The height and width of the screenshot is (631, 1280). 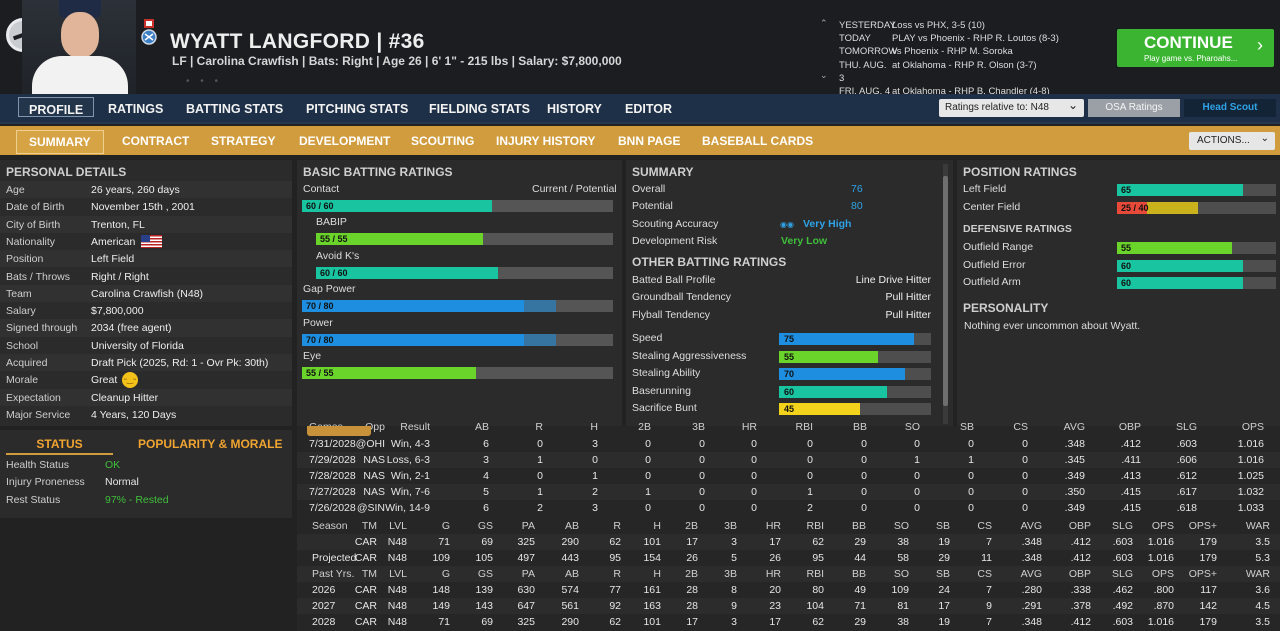 What do you see at coordinates (966, 51) in the screenshot?
I see `schedule-row: TOMORROW vs Phoenix - RHP M. Soroka` at bounding box center [966, 51].